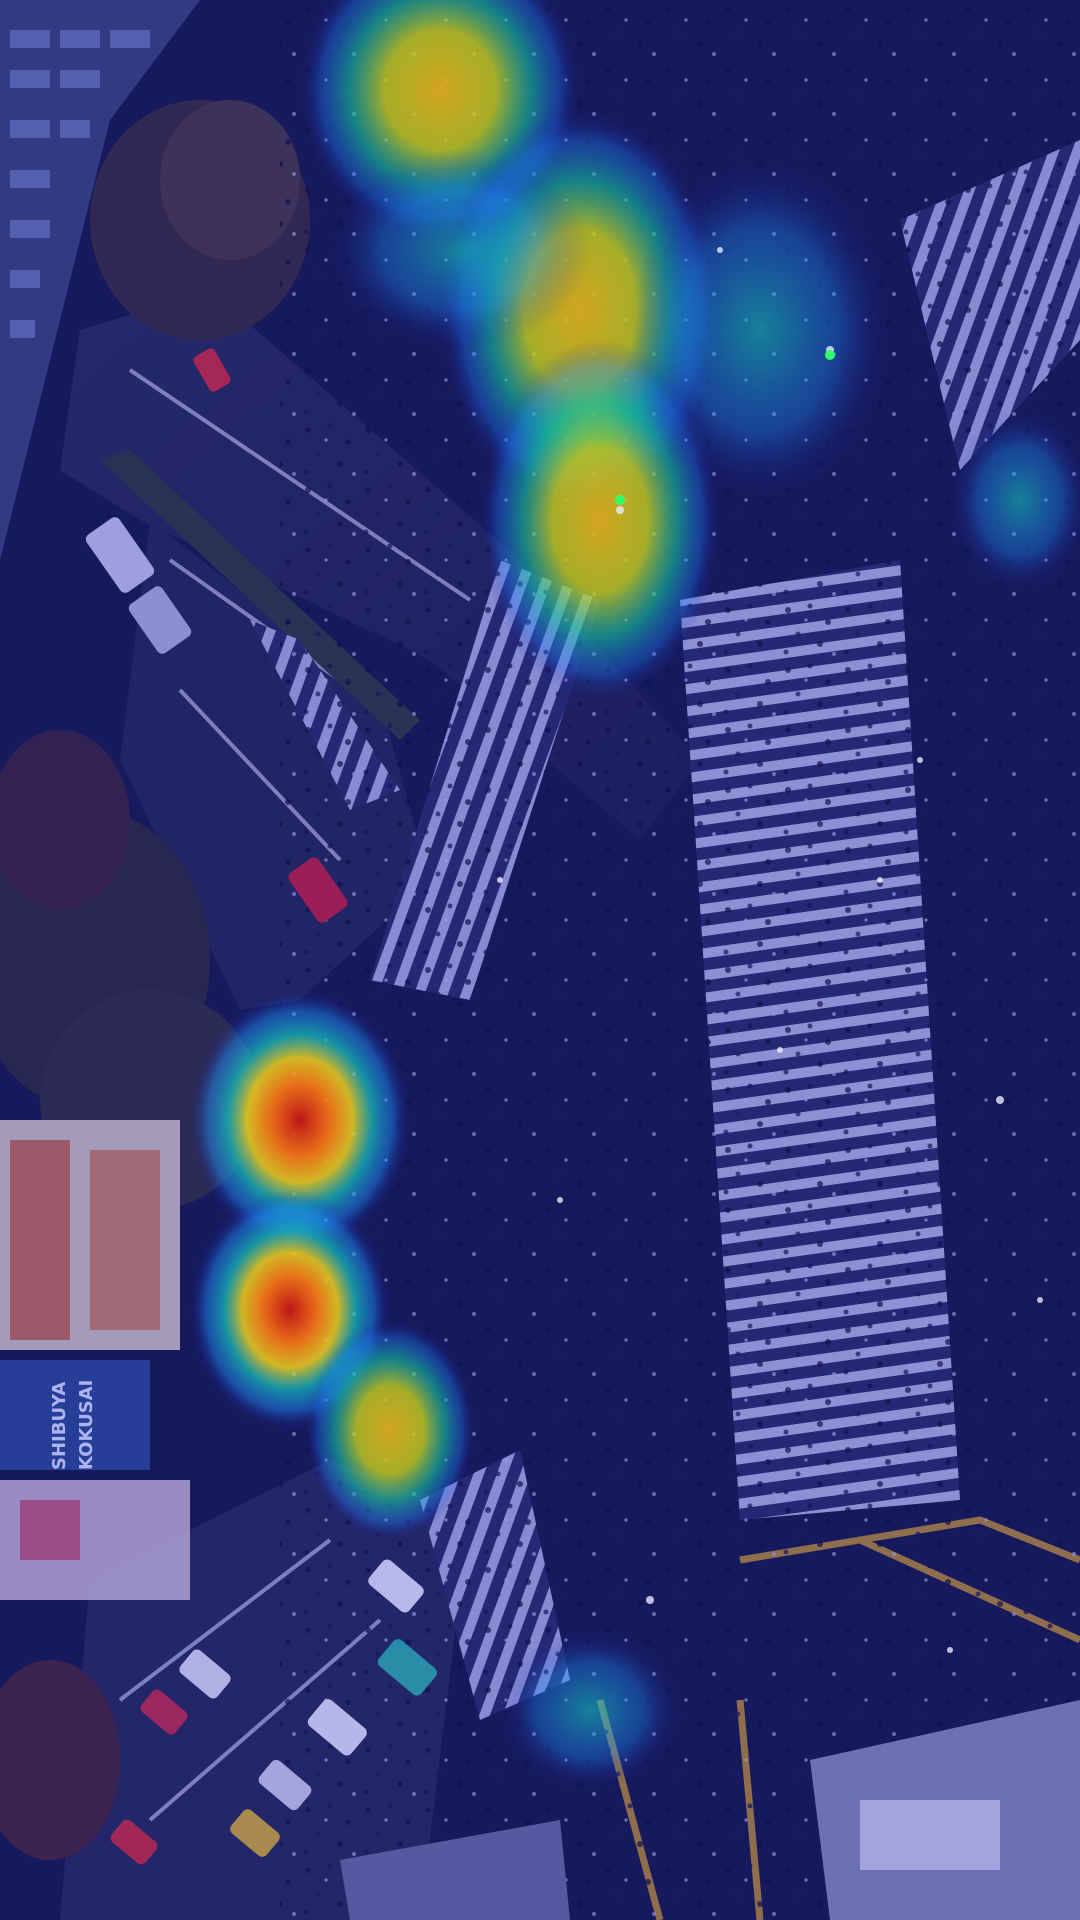 Image resolution: width=1080 pixels, height=1920 pixels. What do you see at coordinates (725, 427) in the screenshot?
I see `traffic-lights` at bounding box center [725, 427].